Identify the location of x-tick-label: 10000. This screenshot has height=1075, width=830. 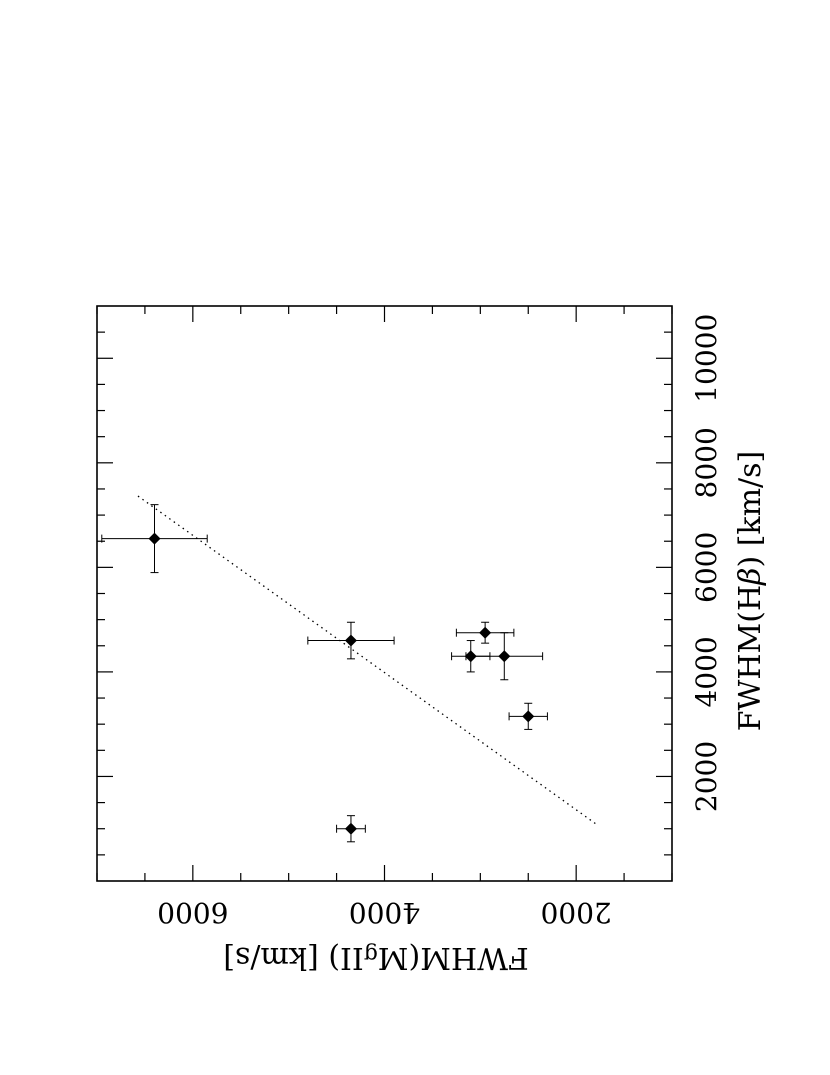
(706, 358).